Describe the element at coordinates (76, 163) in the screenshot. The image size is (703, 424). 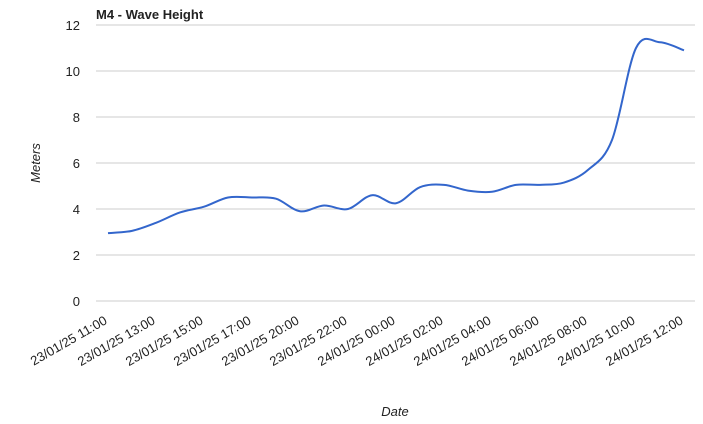
I see `y-tick-label: 6` at that location.